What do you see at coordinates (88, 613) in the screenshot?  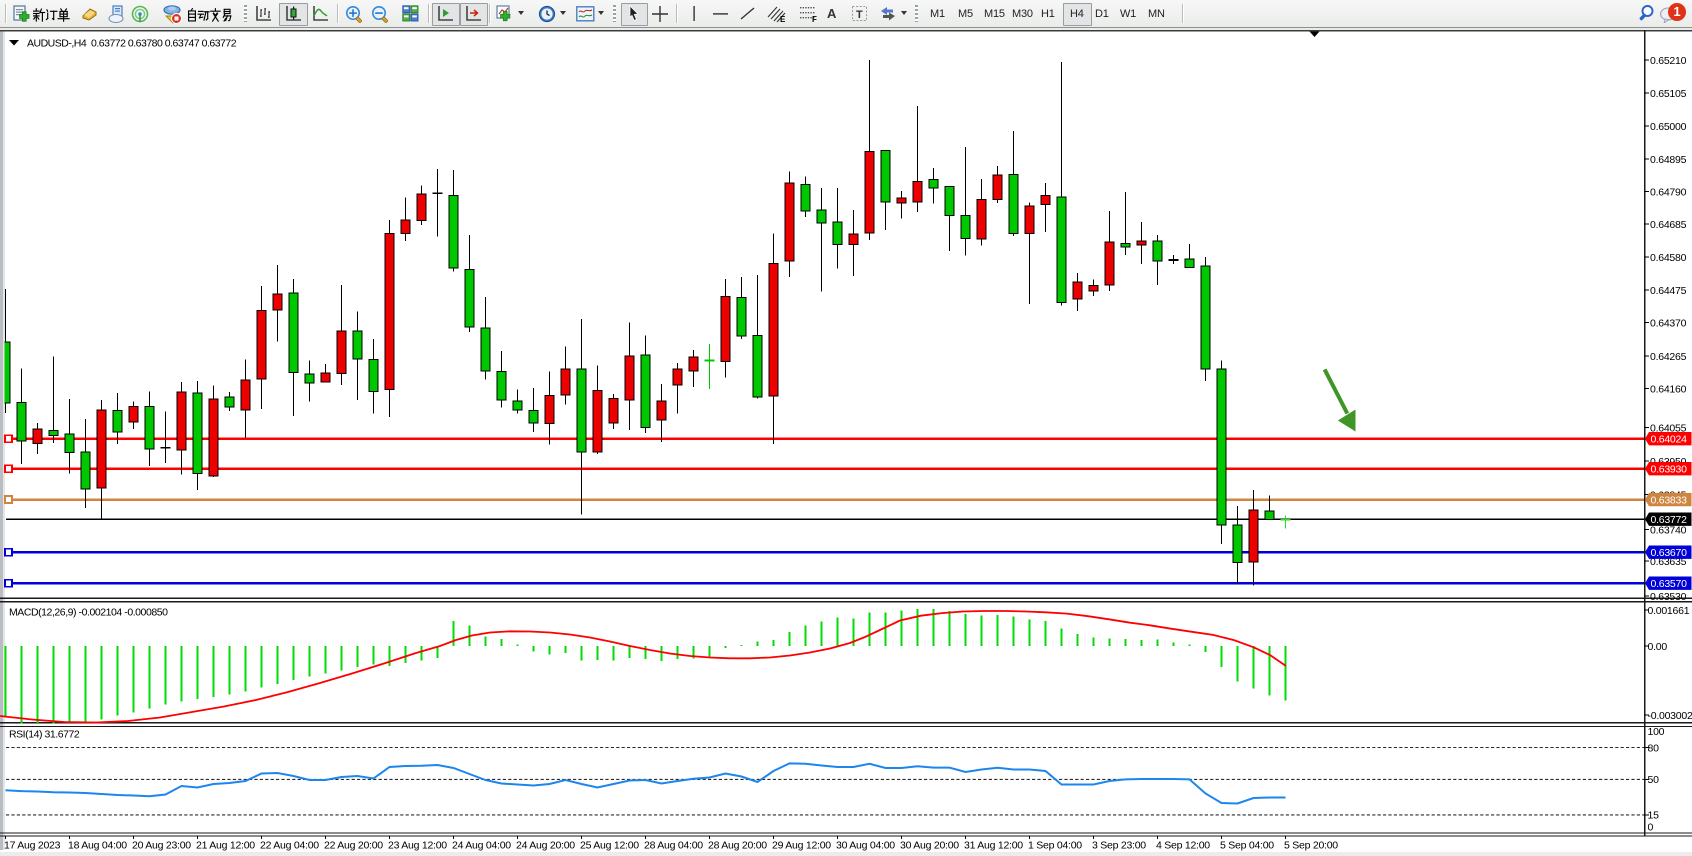 I see `svg-text:MACD(12,26,9) -0.002104 -0.000: MACD(12,26,9) -0.002104 -0.000850` at bounding box center [88, 613].